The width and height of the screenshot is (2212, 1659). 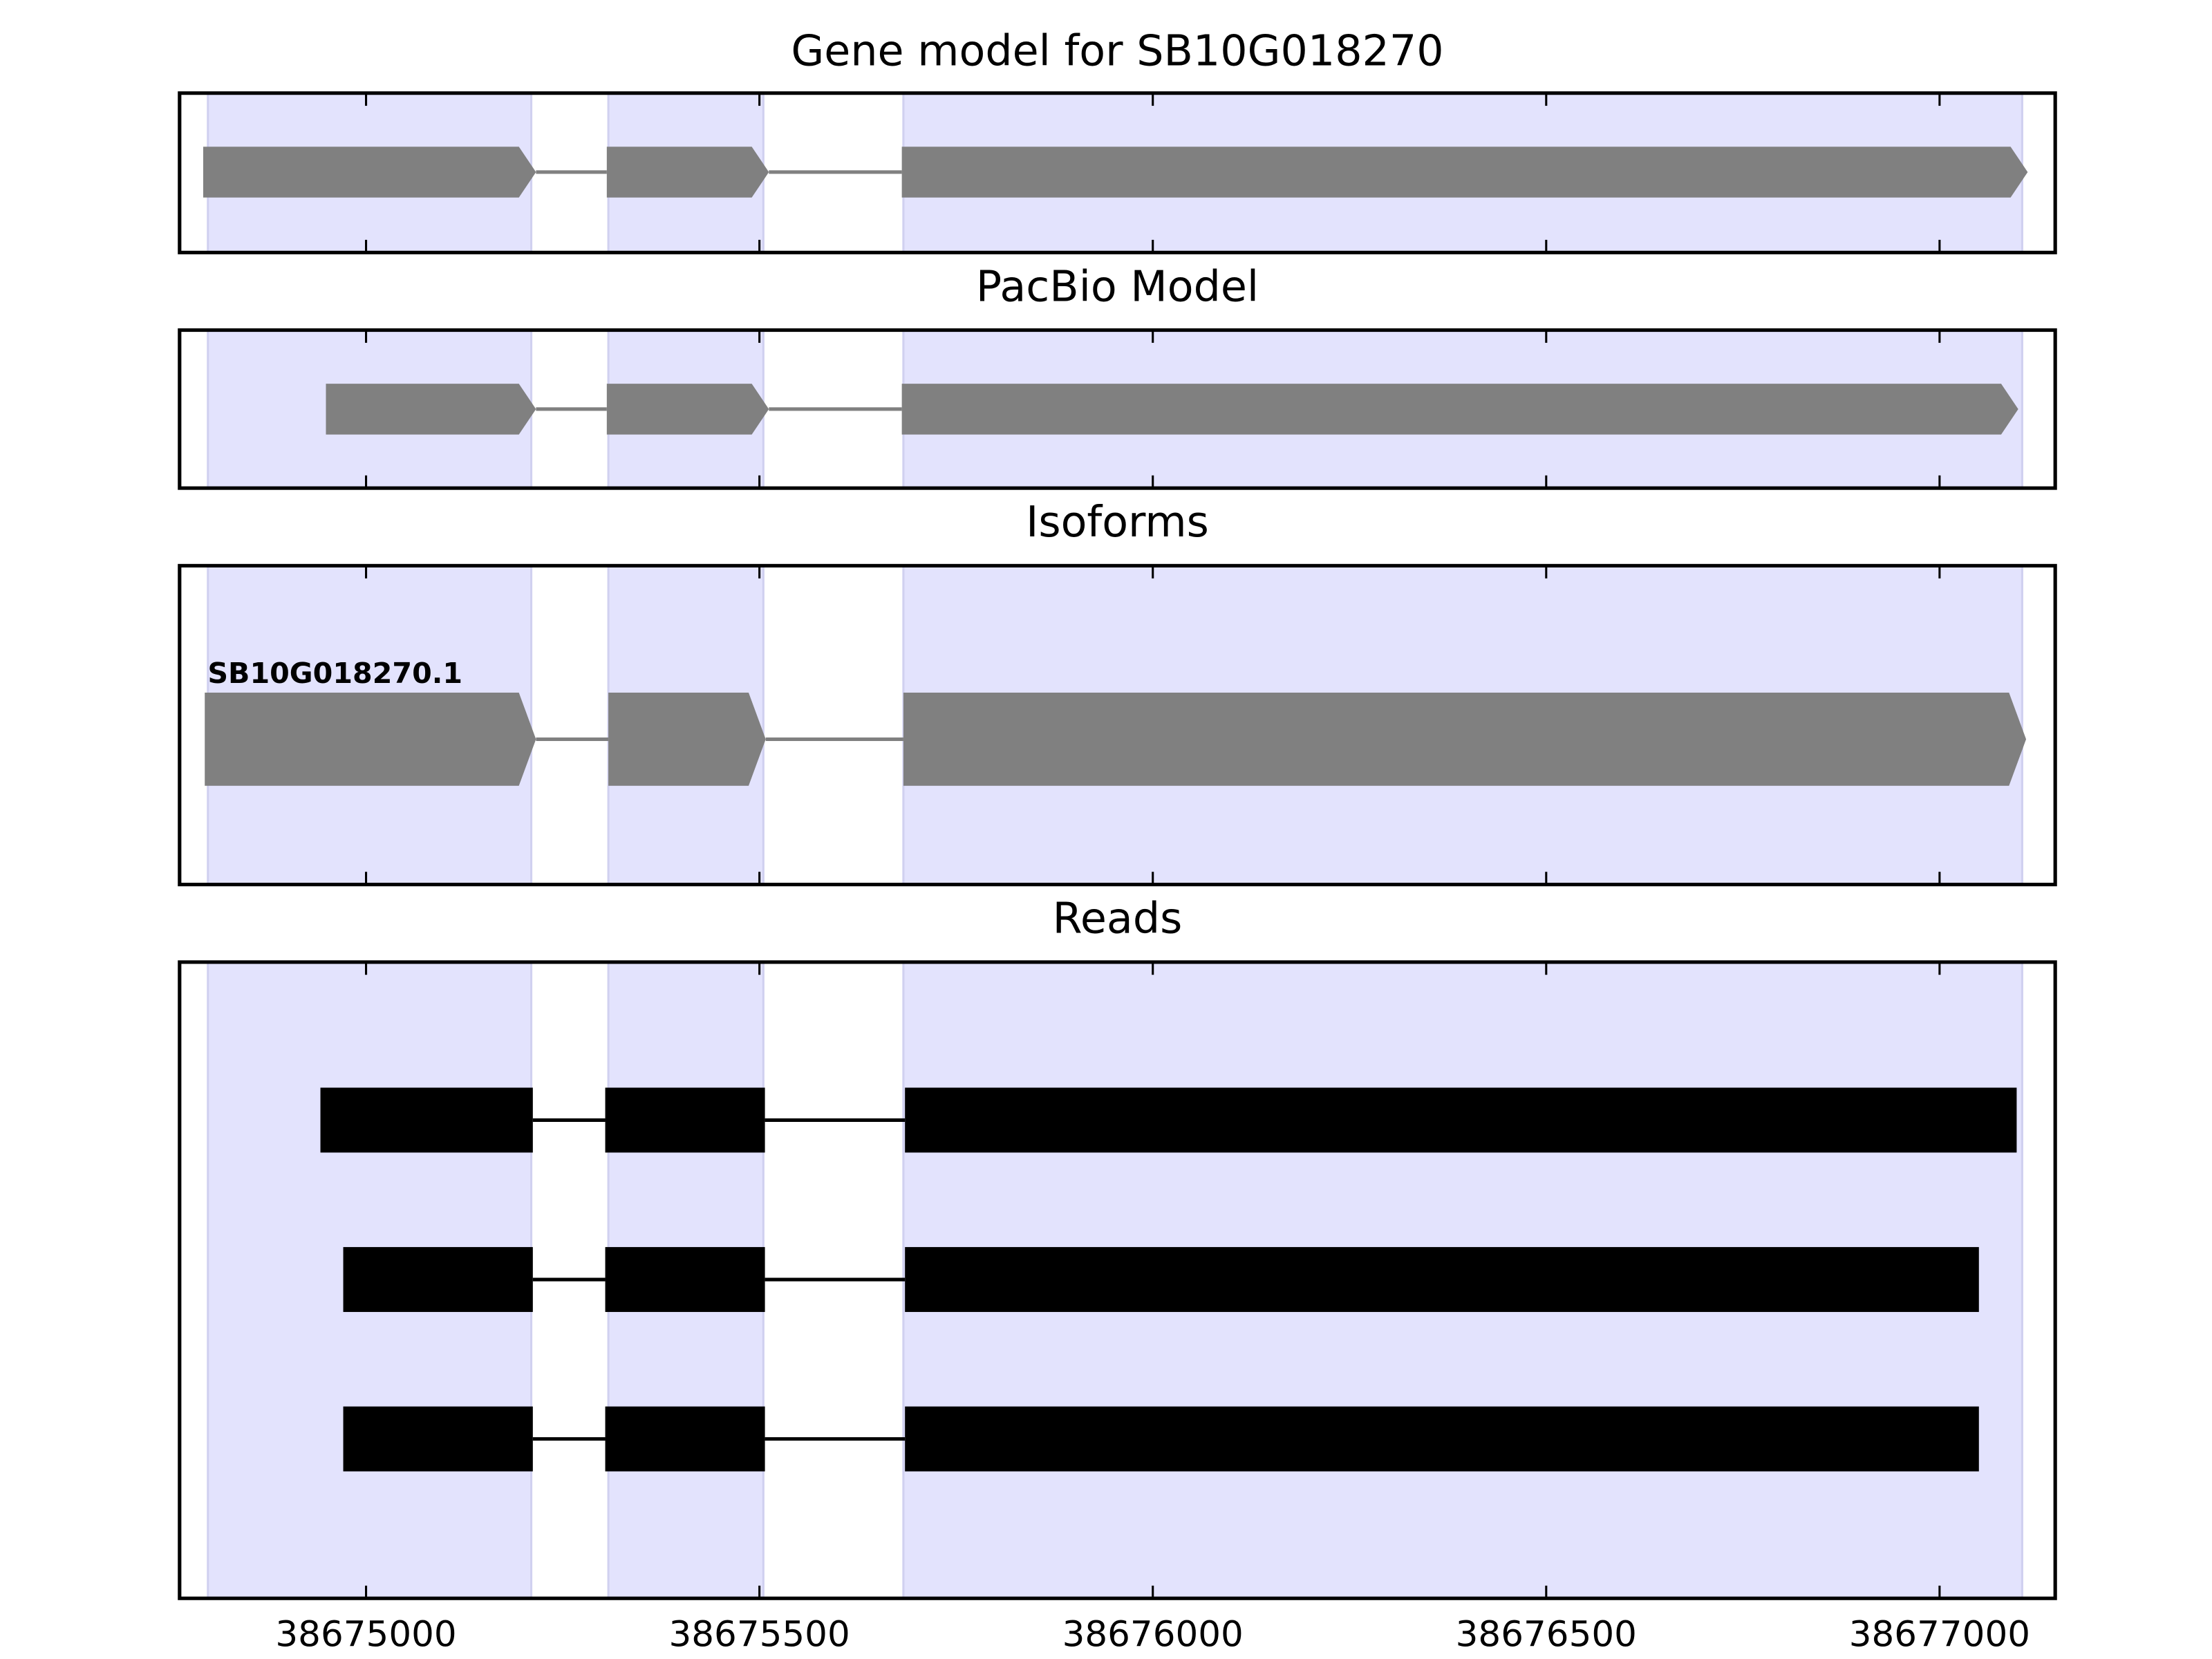 What do you see at coordinates (334, 673) in the screenshot?
I see `feature-label: SB10G018270.1` at bounding box center [334, 673].